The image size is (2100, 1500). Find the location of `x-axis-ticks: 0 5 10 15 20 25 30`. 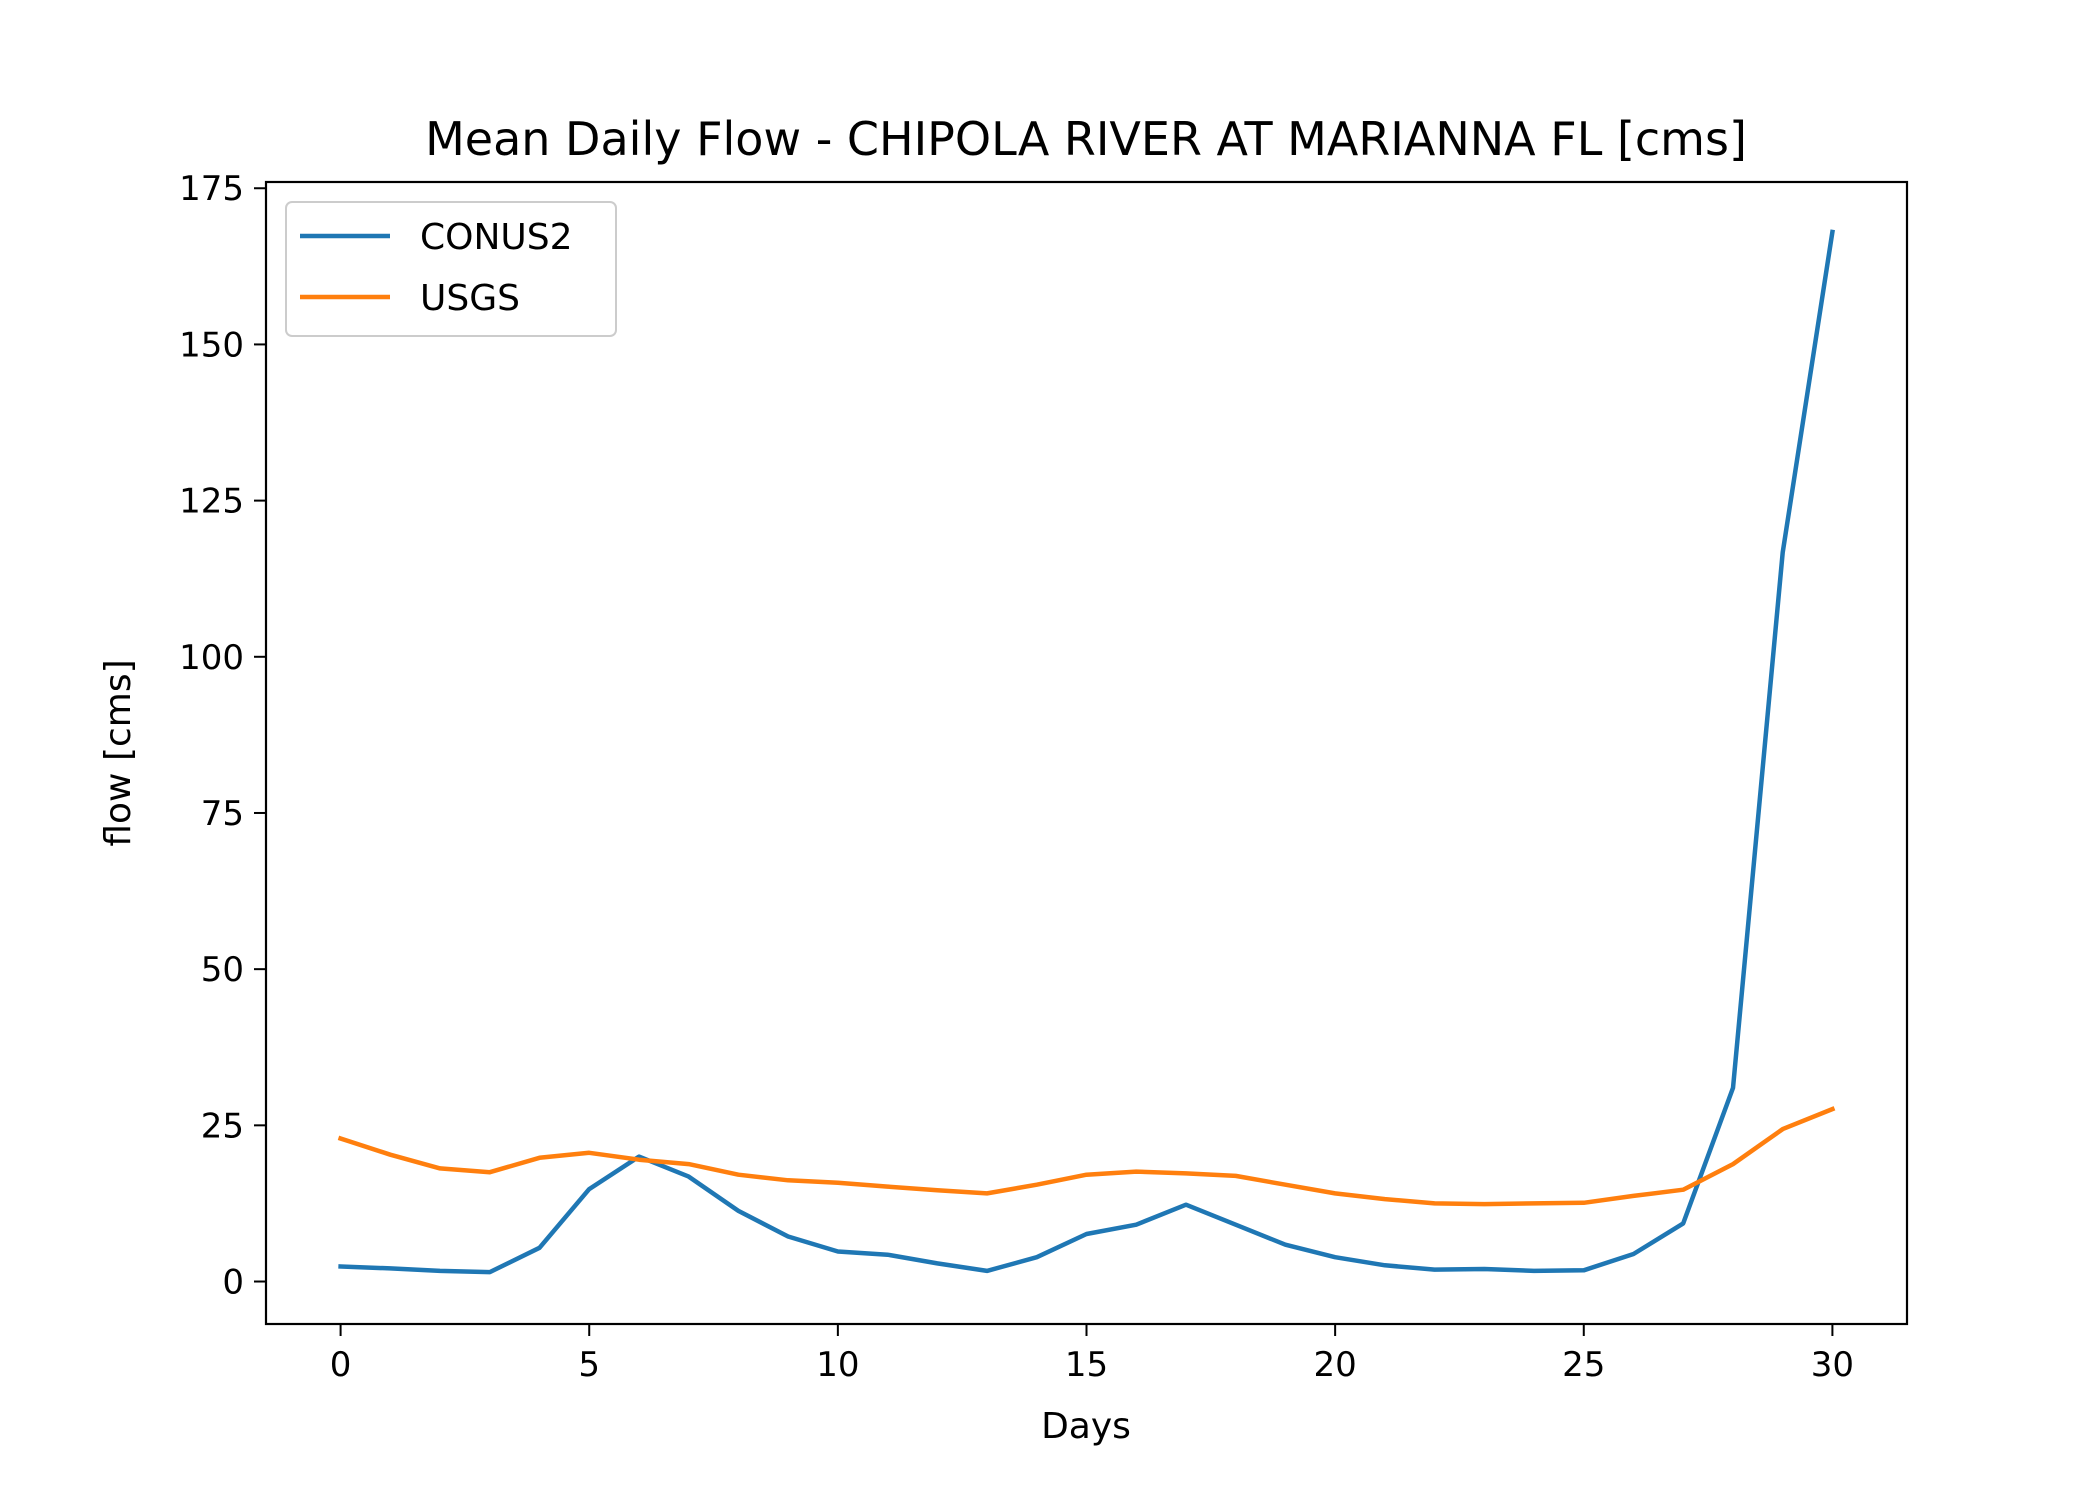

x-axis-ticks: 0 5 10 15 20 25 30 is located at coordinates (1092, 1354).